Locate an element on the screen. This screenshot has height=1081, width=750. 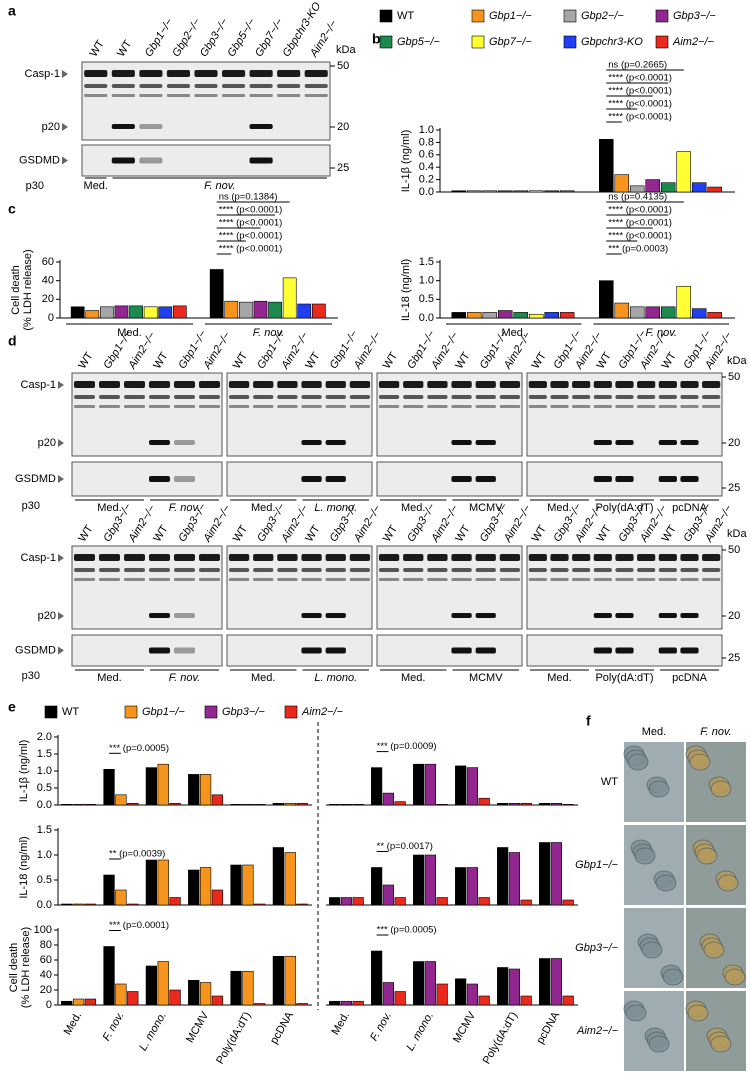
y-tick-label: 0 is located at coordinates (49, 1005).